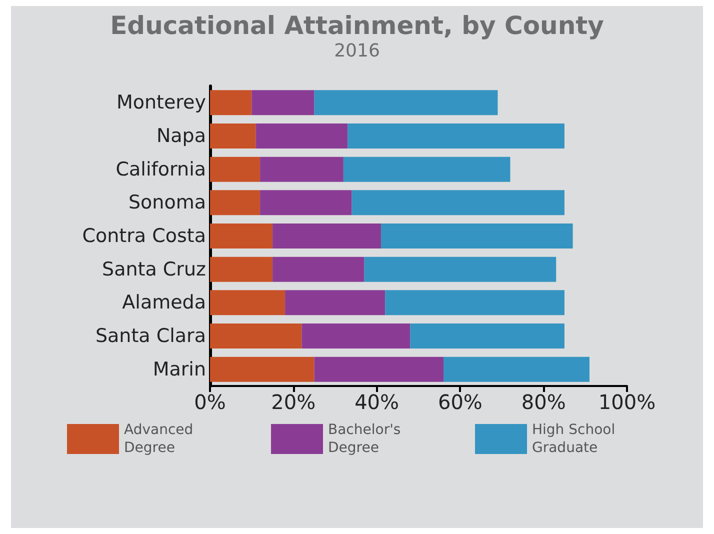 The height and width of the screenshot is (534, 714). Describe the element at coordinates (460, 402) in the screenshot. I see `x-tick-label: 60%` at that location.